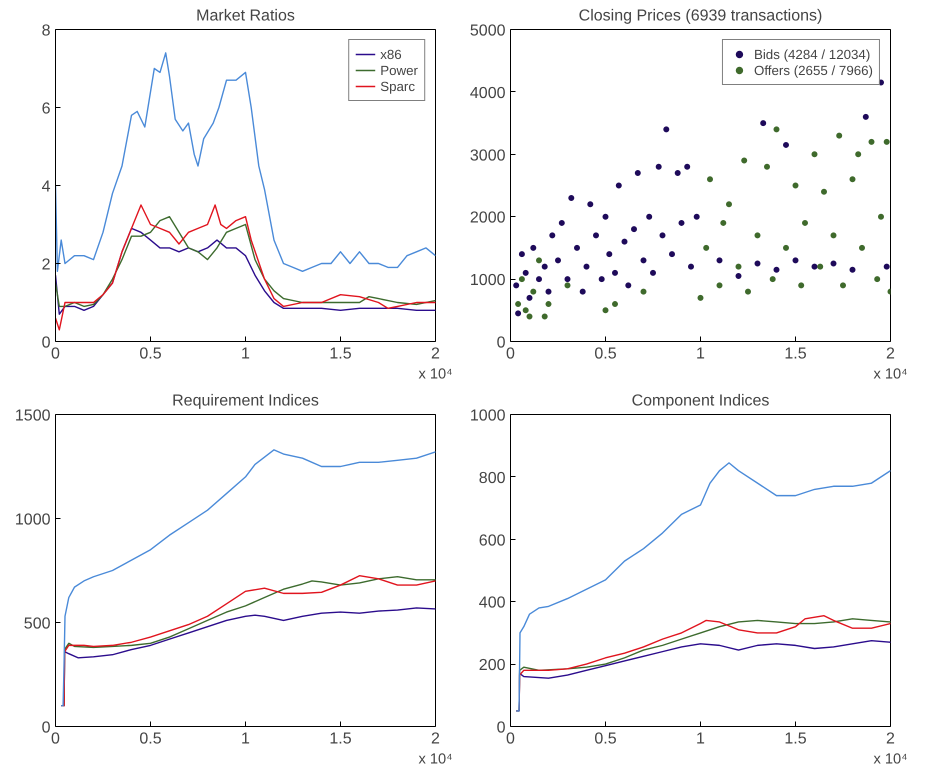  Describe the element at coordinates (32, 416) in the screenshot. I see `y-tick-label: 1500` at that location.